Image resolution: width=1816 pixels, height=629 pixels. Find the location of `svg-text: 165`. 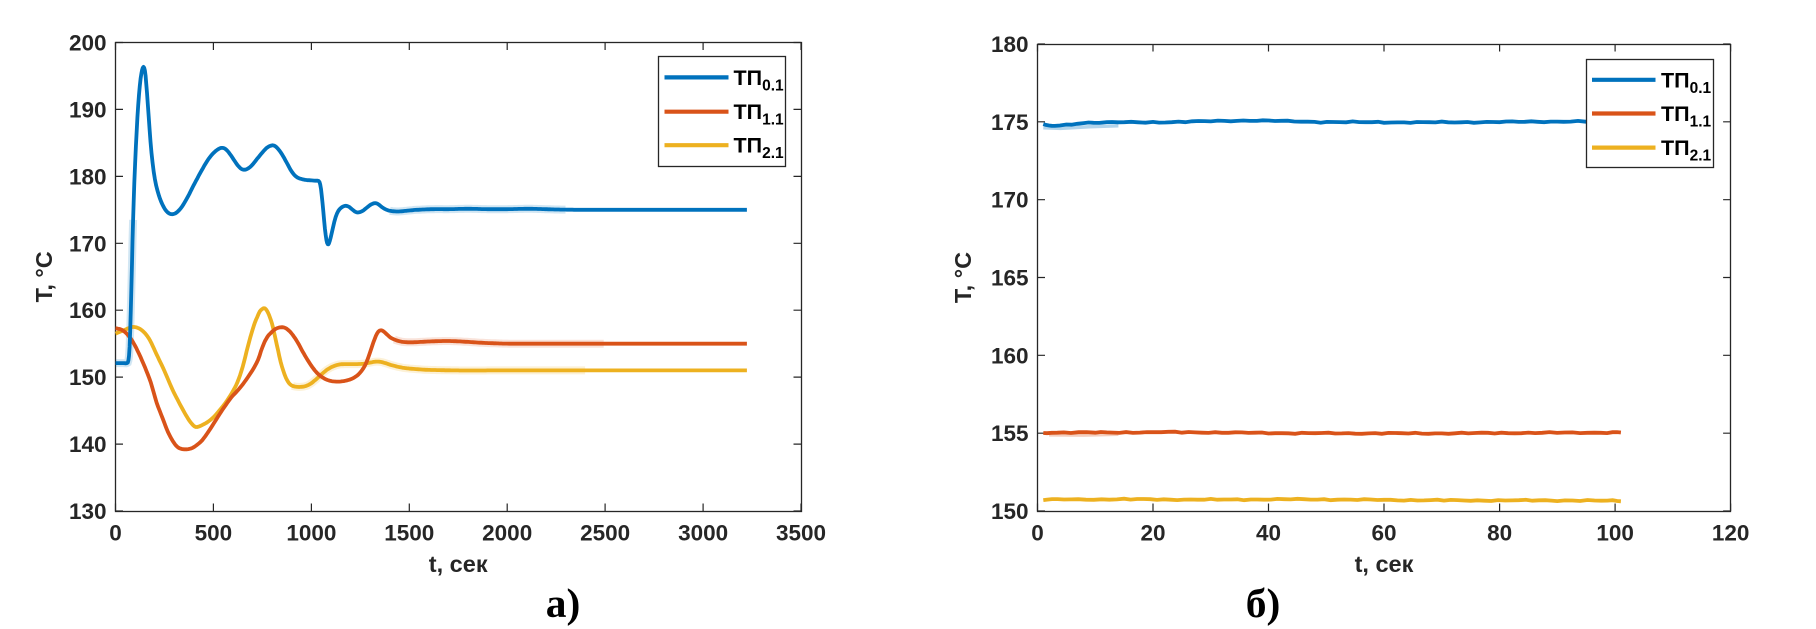

svg-text: 165 is located at coordinates (1010, 278).